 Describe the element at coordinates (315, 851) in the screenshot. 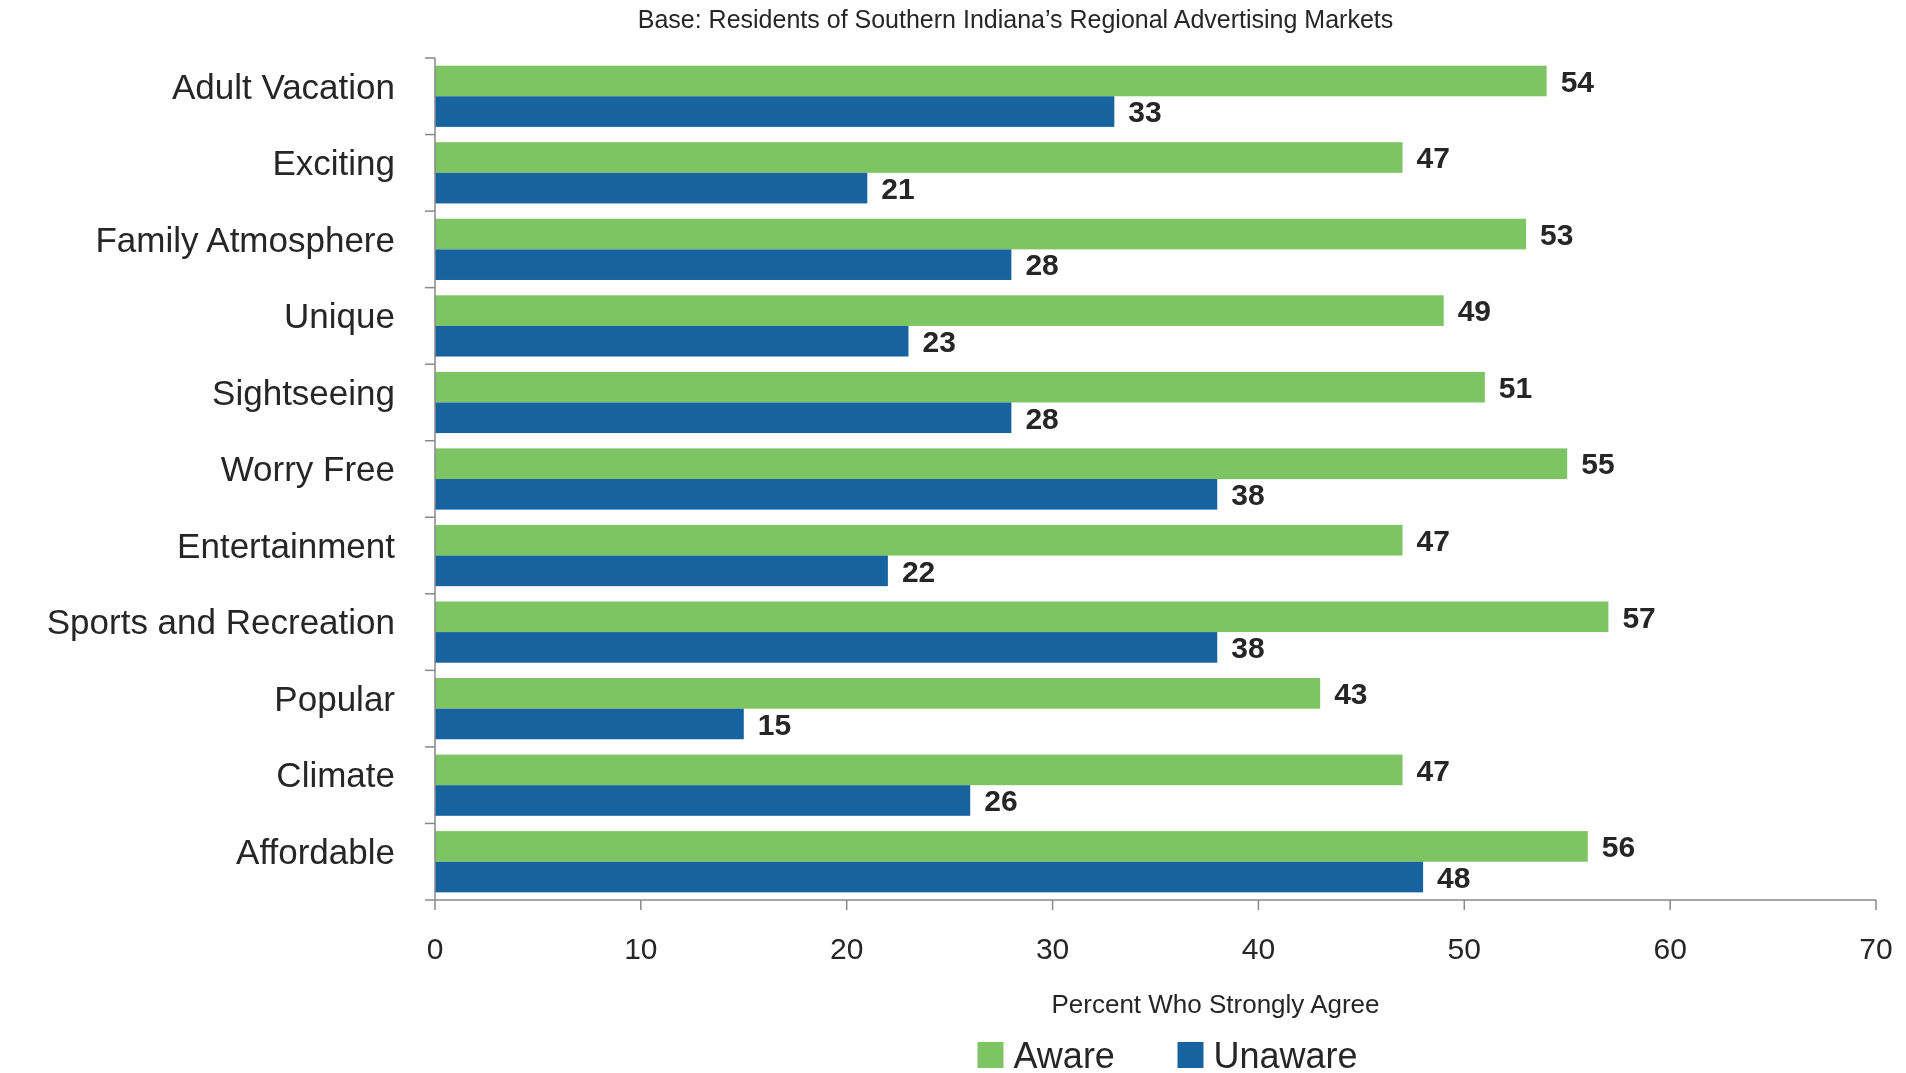

I see `y-tick-label: Affordable` at that location.